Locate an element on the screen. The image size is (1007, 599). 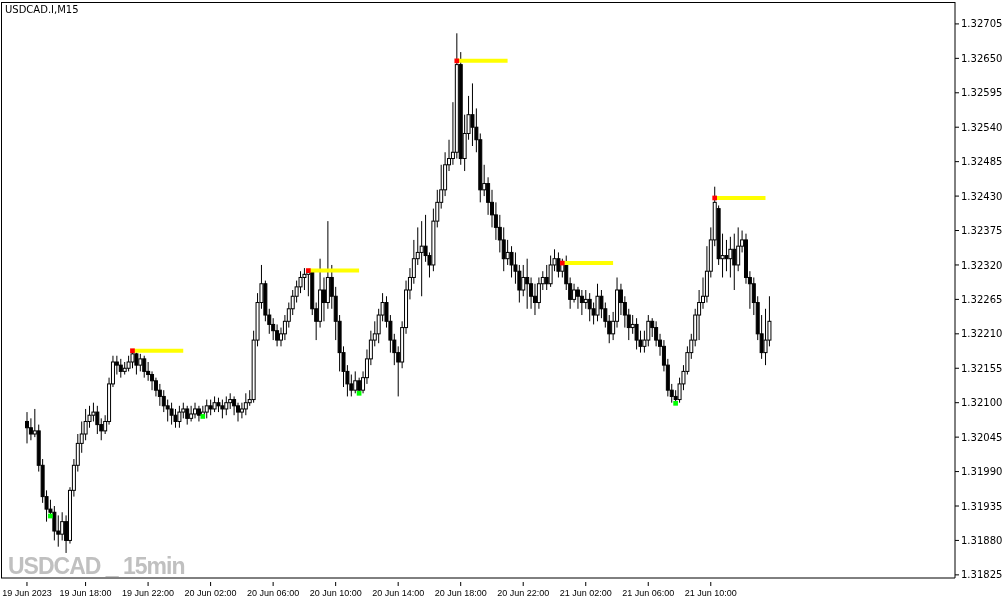
annotation: USDCAD _ 15min is located at coordinates (96, 566).